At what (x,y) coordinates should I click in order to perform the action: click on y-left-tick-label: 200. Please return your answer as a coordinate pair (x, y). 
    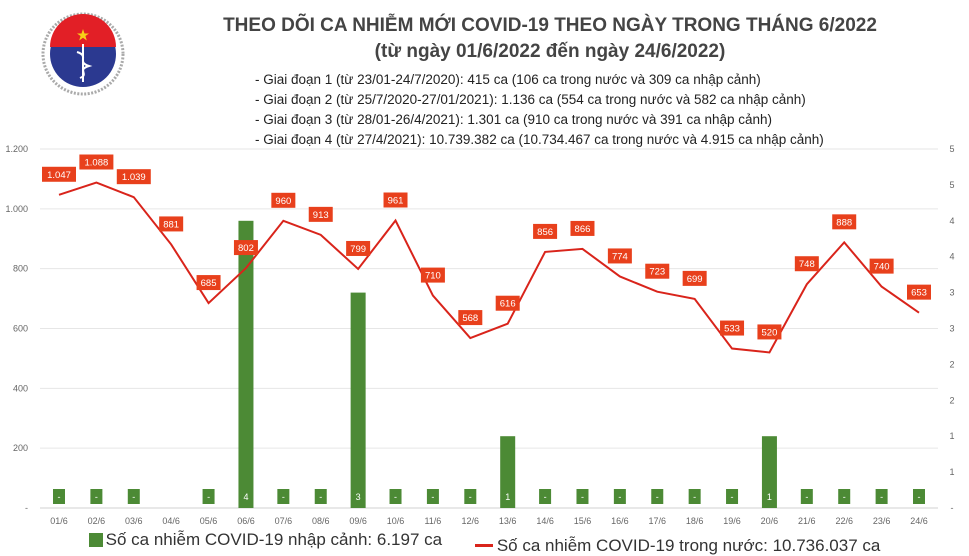
    Looking at the image, I should click on (20, 448).